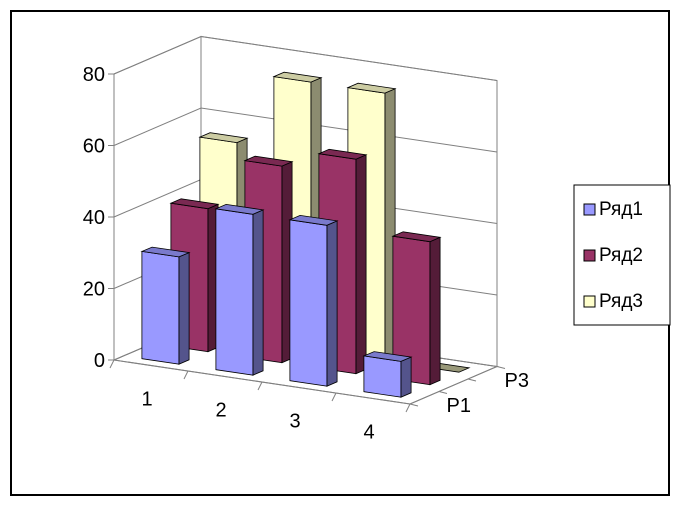  I want to click on depth-axis-line, so click(453, 385).